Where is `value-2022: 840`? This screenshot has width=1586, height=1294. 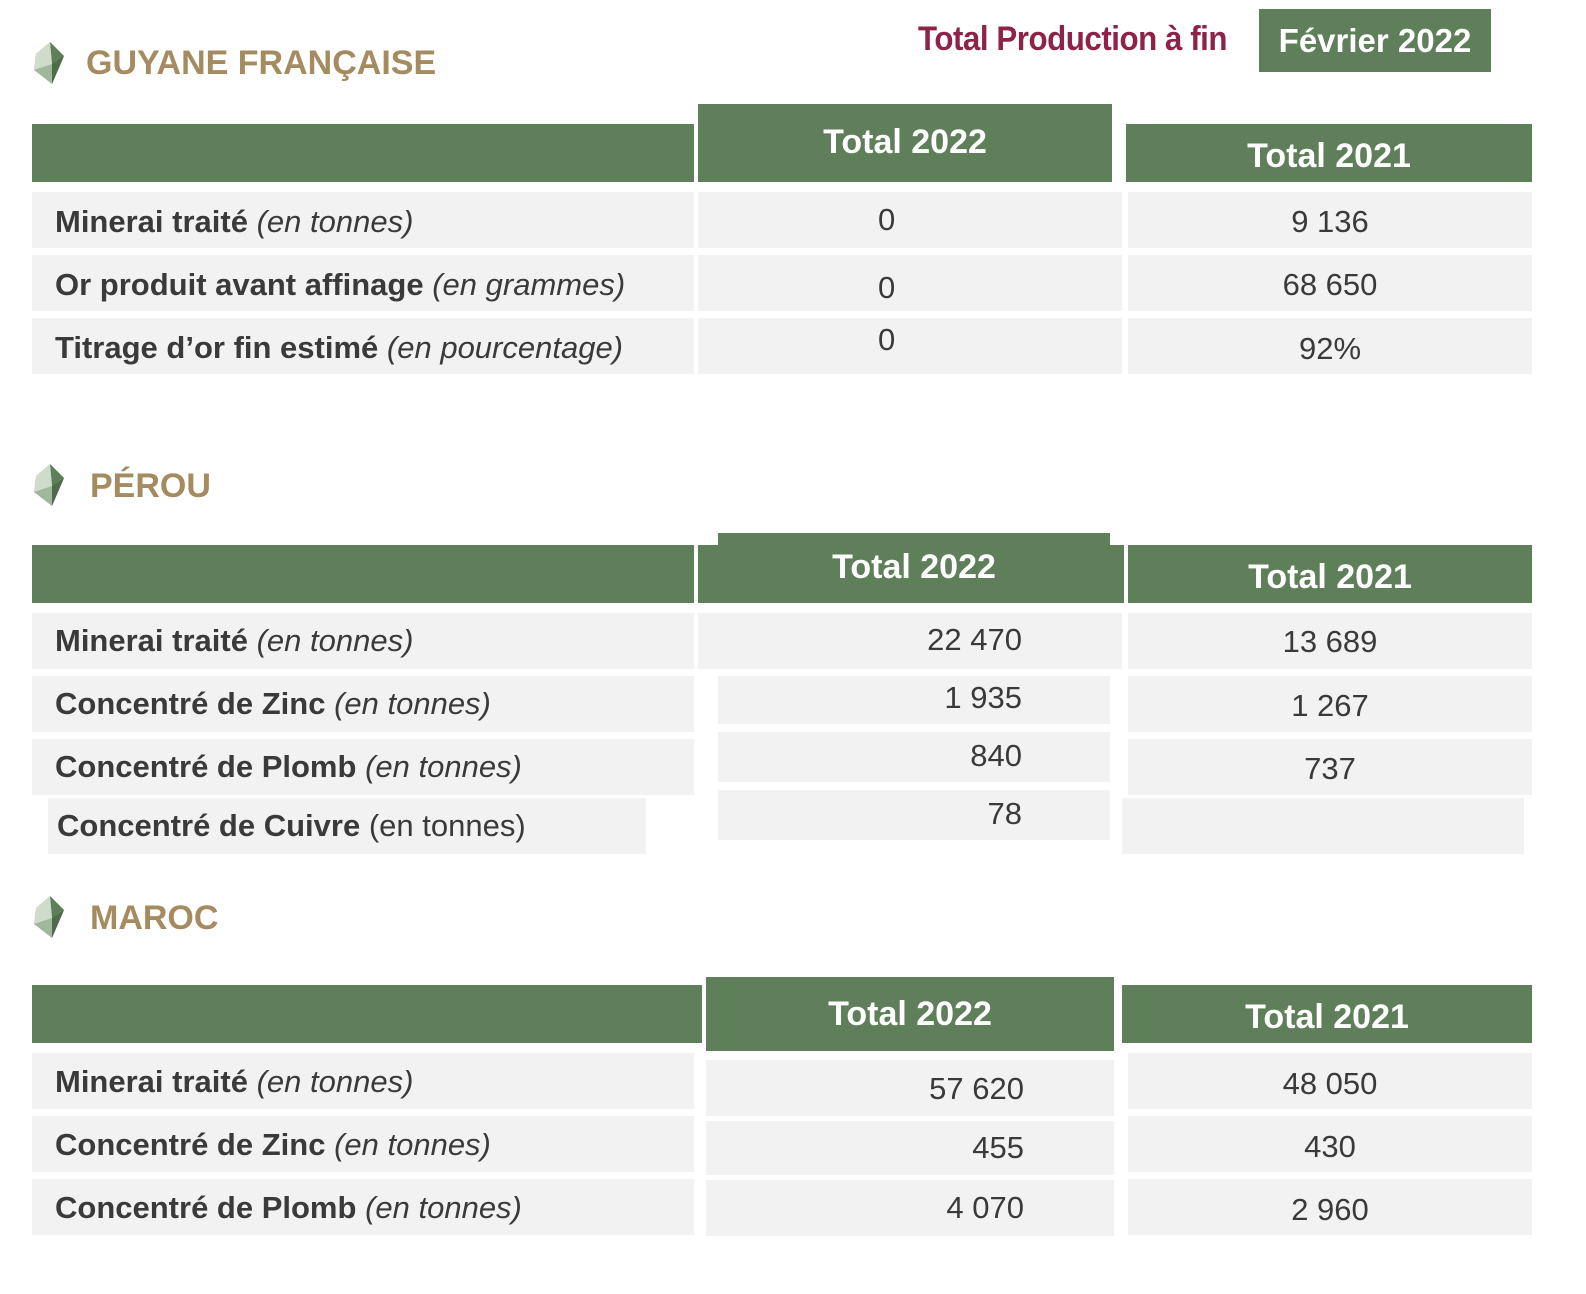
value-2022: 840 is located at coordinates (996, 755).